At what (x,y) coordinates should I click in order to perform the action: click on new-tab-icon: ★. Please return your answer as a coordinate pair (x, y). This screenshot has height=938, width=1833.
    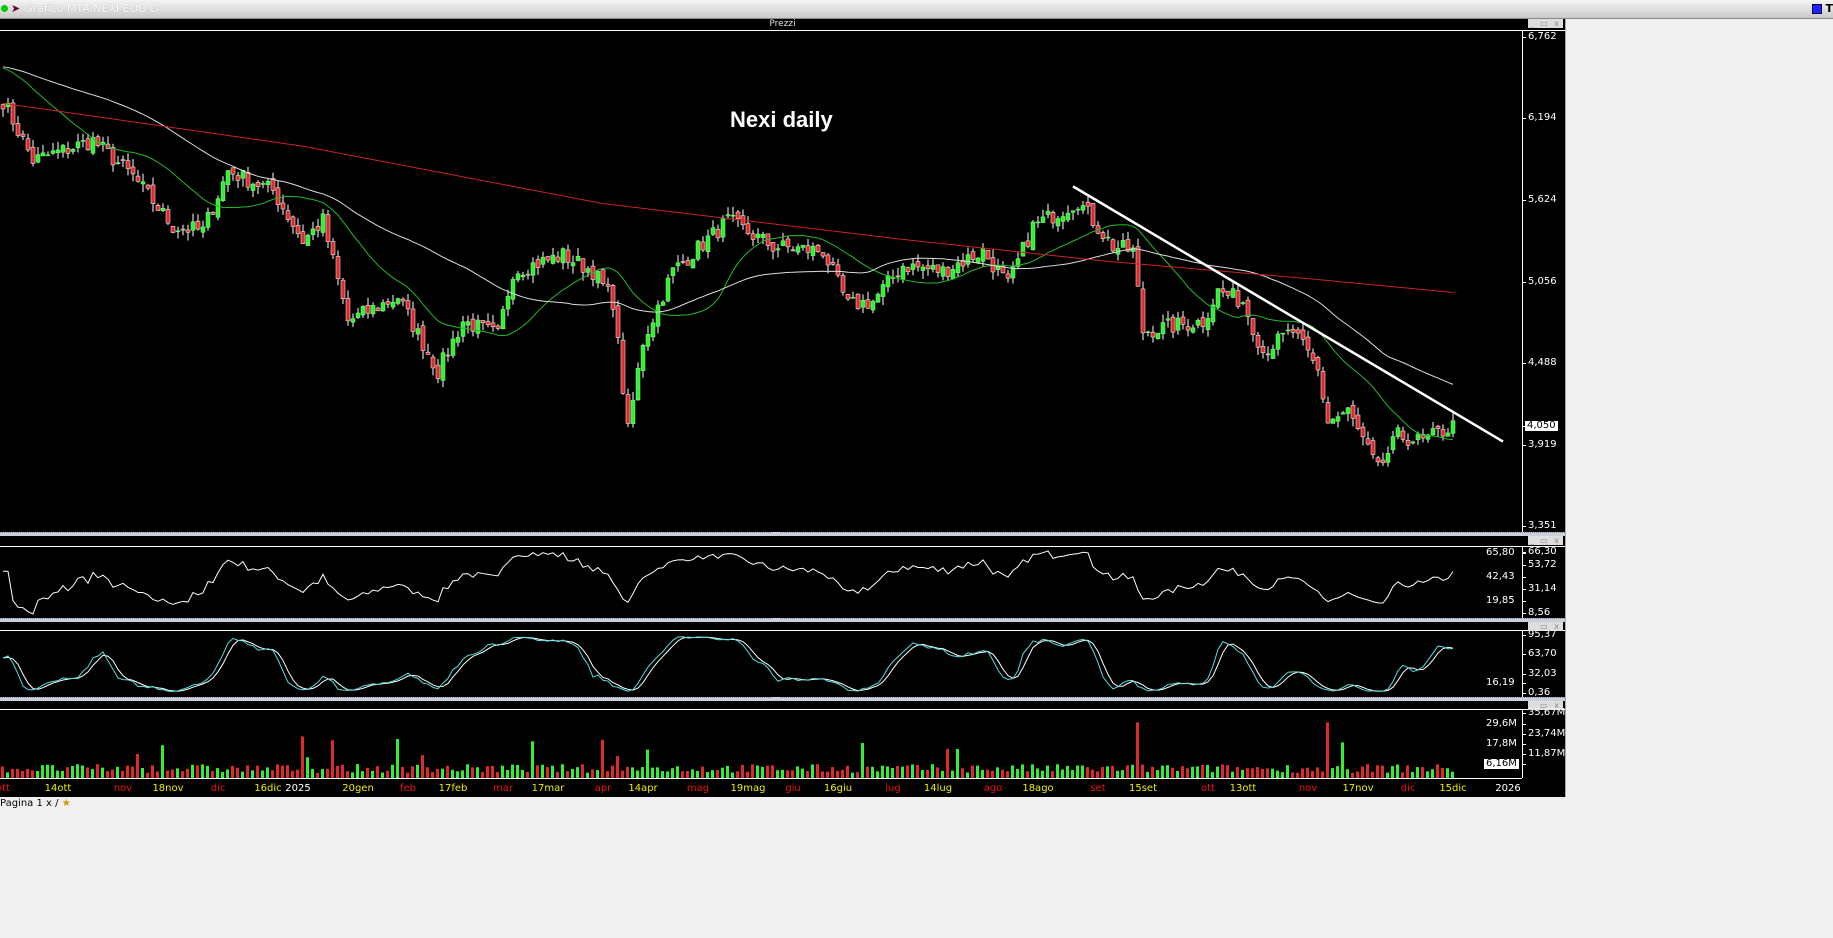
    Looking at the image, I should click on (66, 803).